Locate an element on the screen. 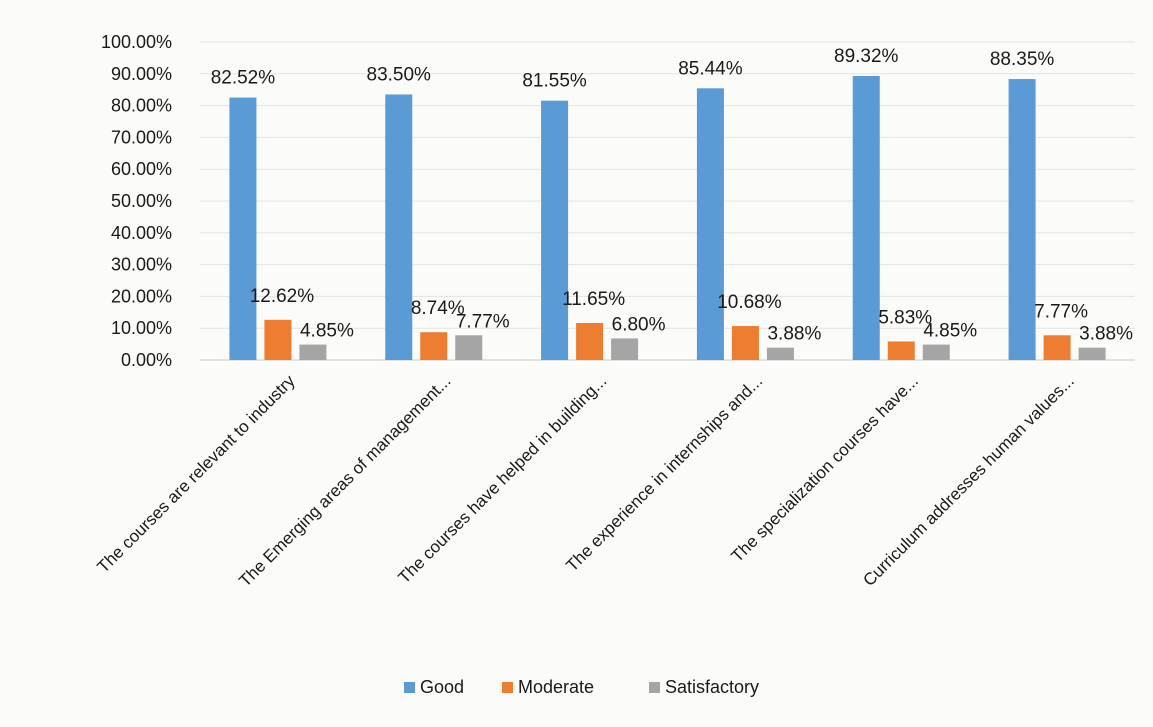  data-label-moderate: 11.65% is located at coordinates (593, 299).